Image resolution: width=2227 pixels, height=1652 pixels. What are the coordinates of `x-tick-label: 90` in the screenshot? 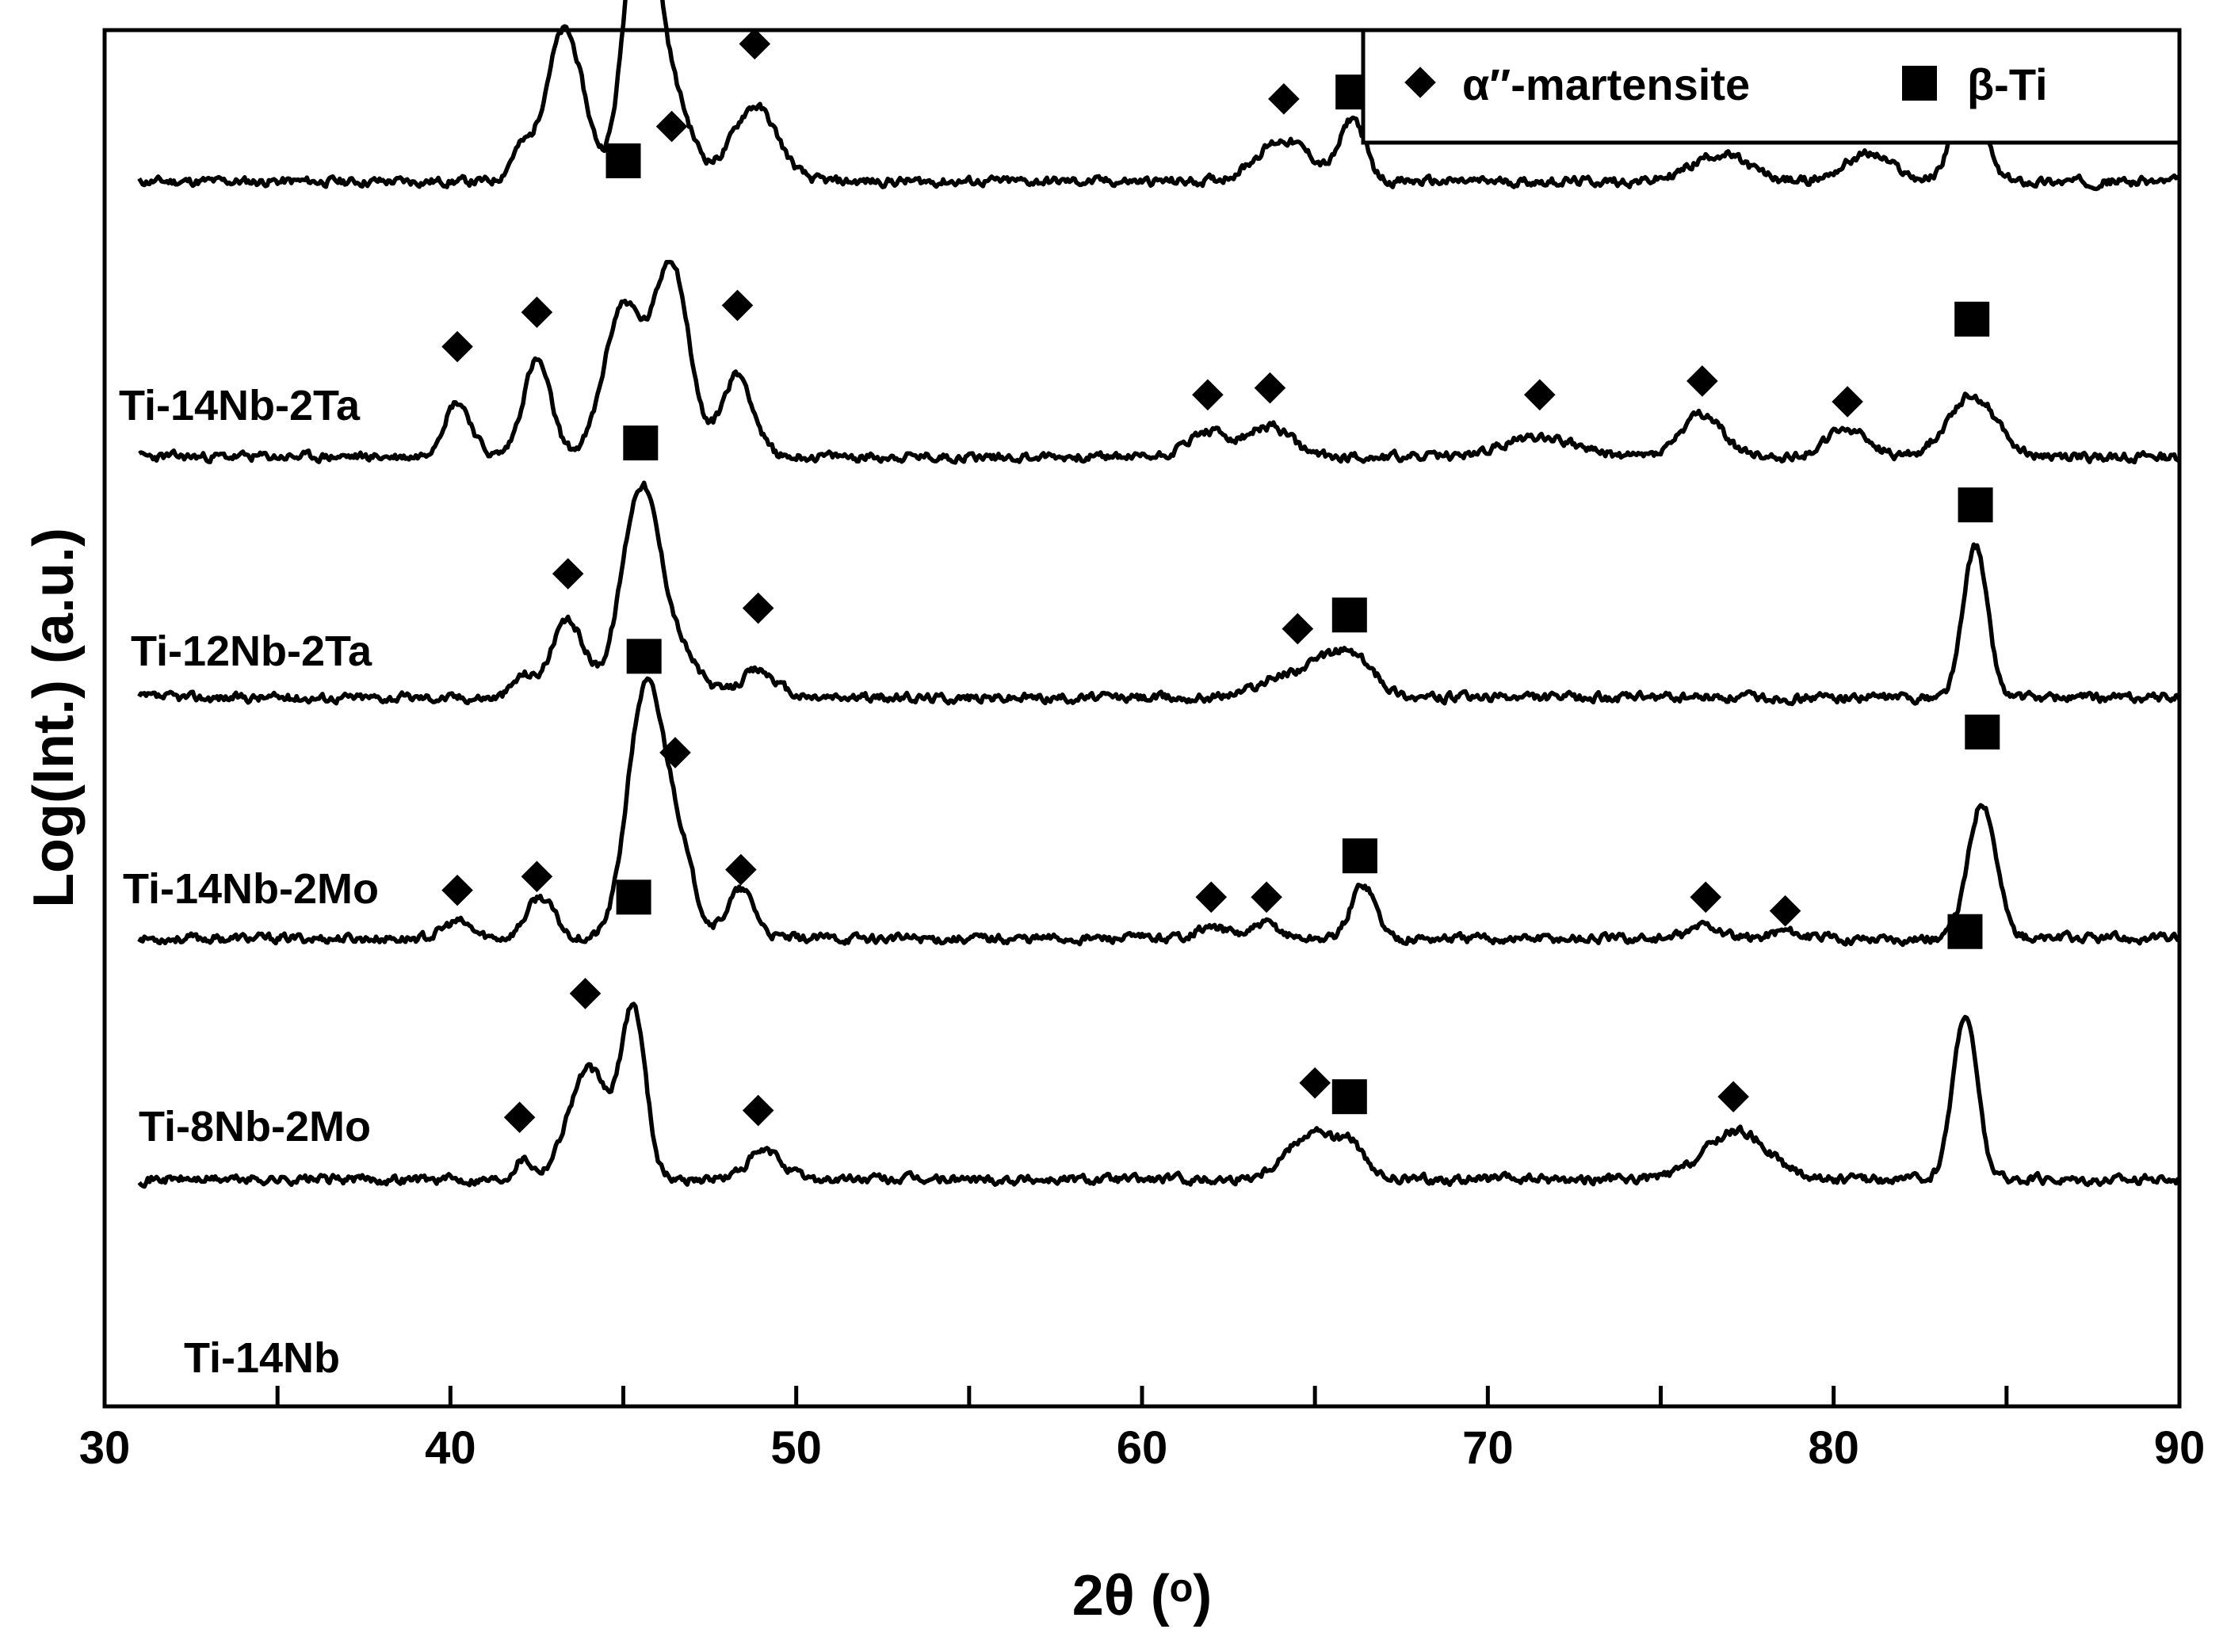 It's located at (2180, 1448).